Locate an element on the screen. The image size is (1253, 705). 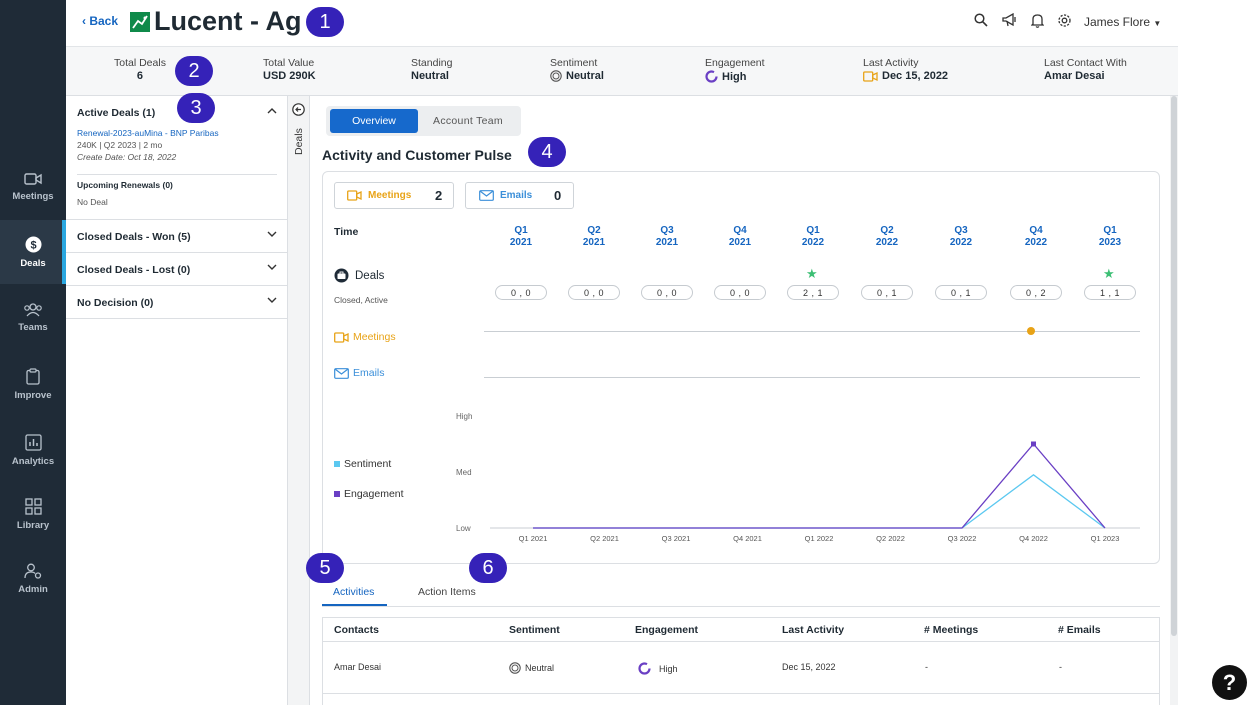
col-meetings: # Meetings is located at coordinates (951, 630).